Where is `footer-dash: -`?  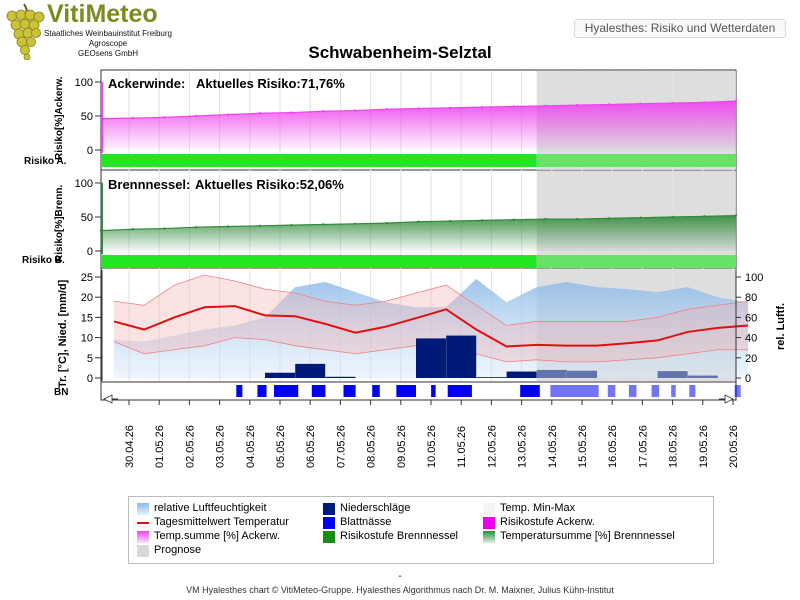 footer-dash: - is located at coordinates (400, 576).